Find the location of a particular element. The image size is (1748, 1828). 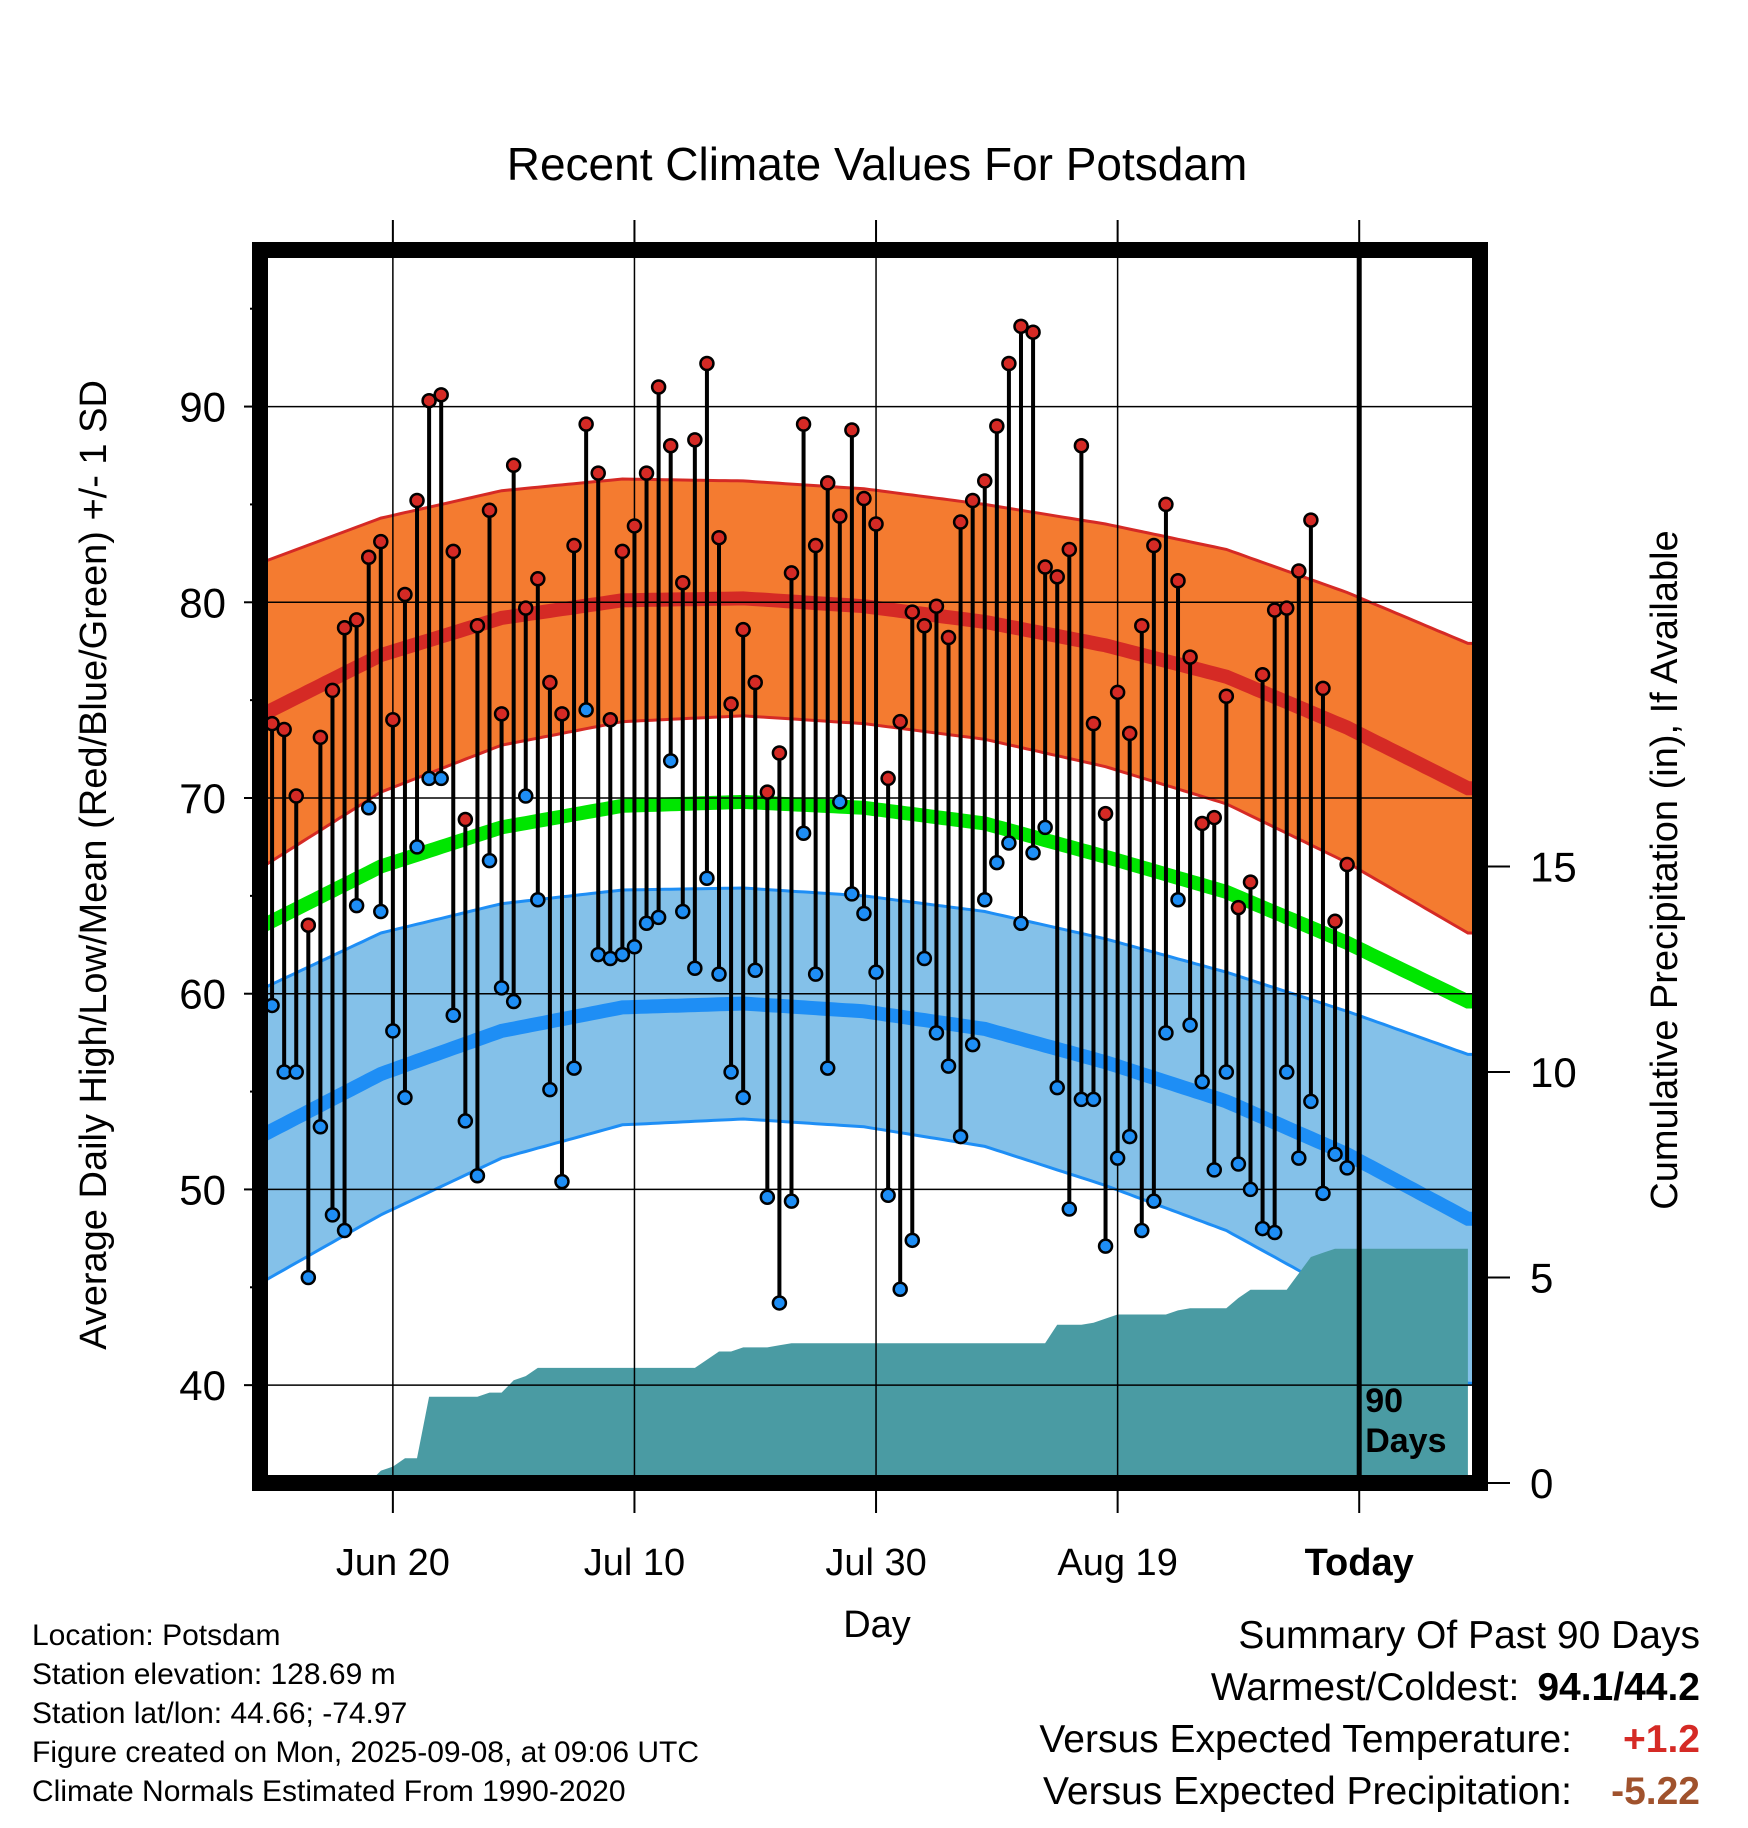

y2-tick-label: 5 is located at coordinates (1541, 1278).